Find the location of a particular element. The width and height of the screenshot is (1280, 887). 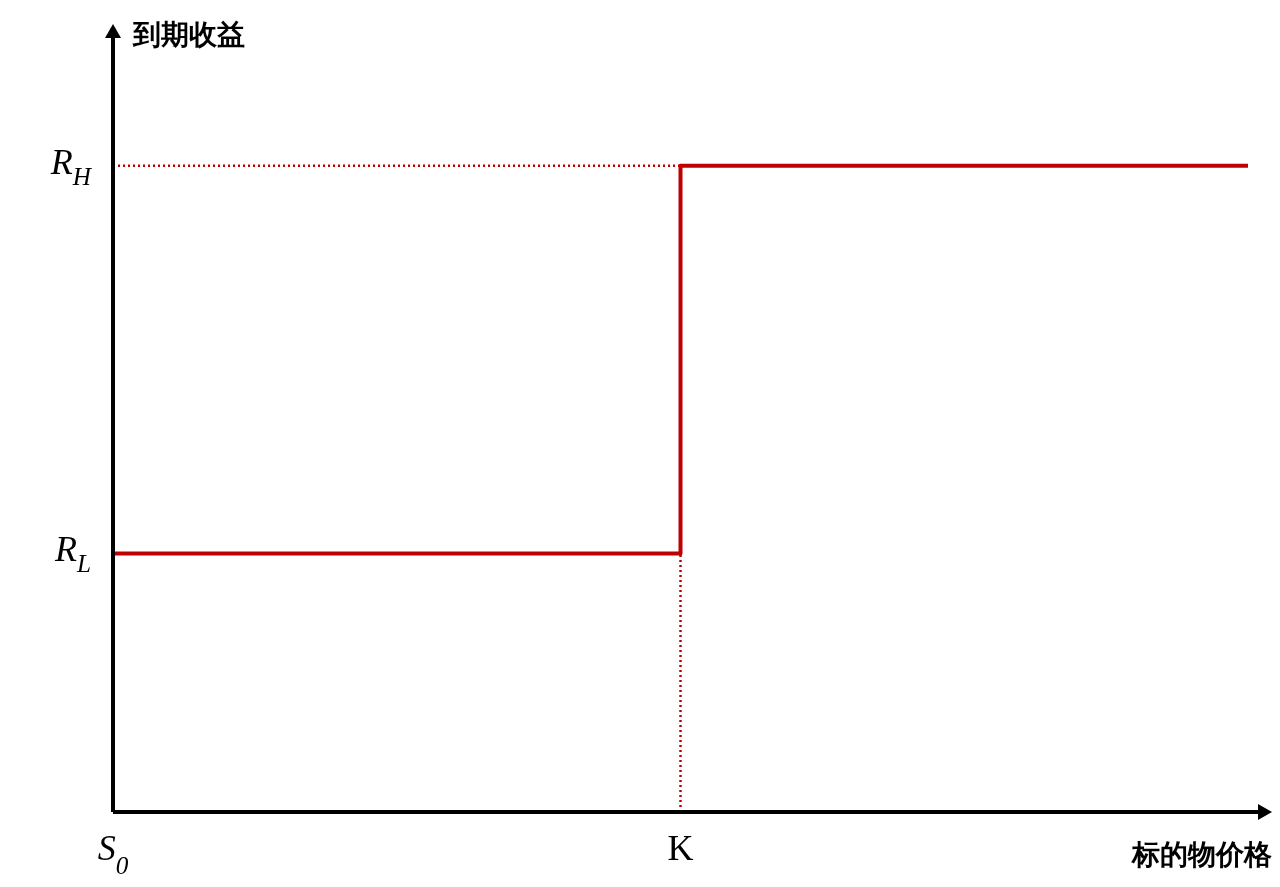

ref-line-label: R$_{H}$ is located at coordinates (71, 165).